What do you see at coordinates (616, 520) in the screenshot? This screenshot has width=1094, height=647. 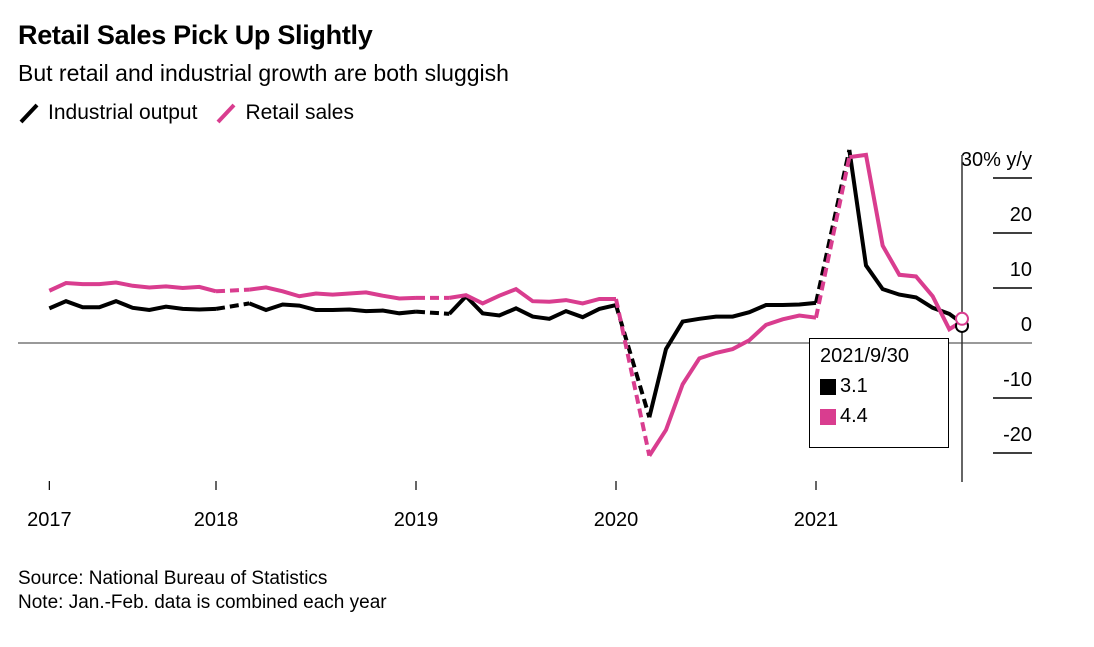 I see `x-tick-label: 2020` at bounding box center [616, 520].